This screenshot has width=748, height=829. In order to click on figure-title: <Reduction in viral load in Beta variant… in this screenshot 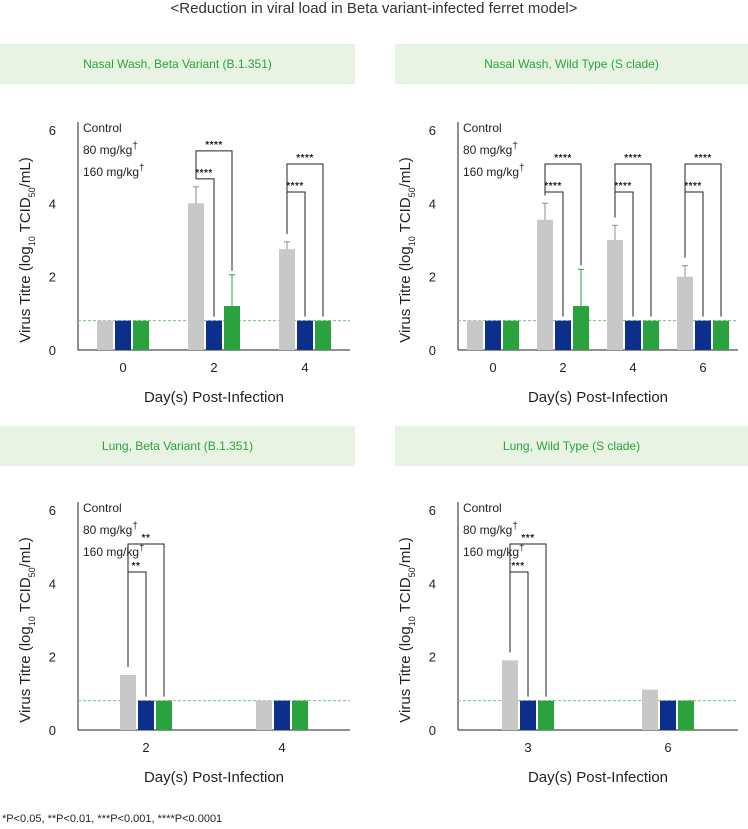, I will do `click(374, 8)`.